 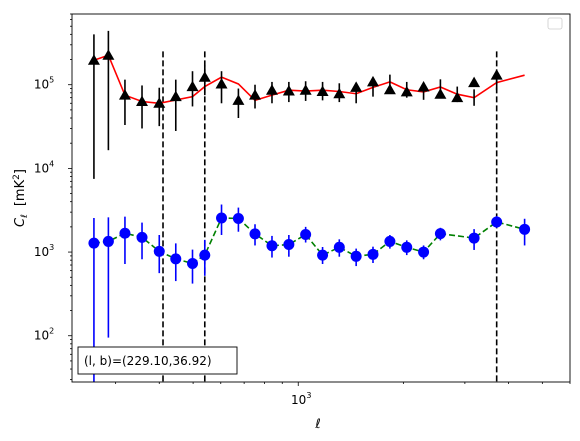 I want to click on y-tick-label-2: 10³, so click(x=44, y=251).